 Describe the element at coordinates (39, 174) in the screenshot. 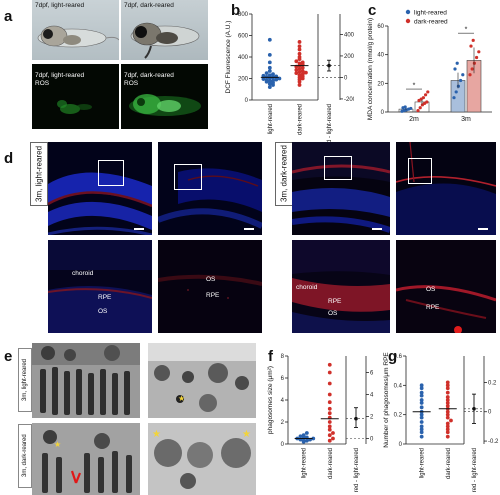

I see `label-d-light: 3m, light-reared` at that location.